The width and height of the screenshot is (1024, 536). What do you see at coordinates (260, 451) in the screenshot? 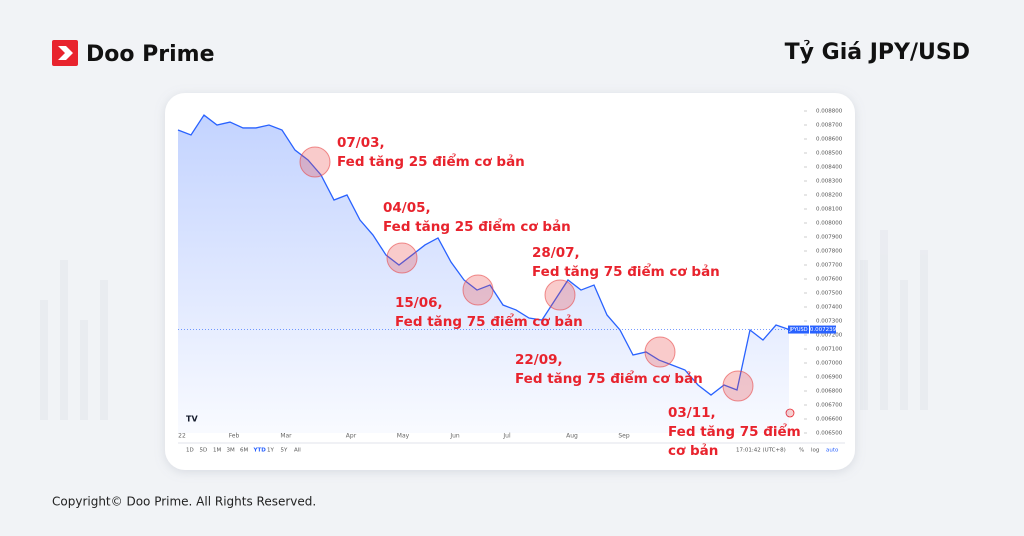
I see `range-button: YTD` at bounding box center [260, 451].